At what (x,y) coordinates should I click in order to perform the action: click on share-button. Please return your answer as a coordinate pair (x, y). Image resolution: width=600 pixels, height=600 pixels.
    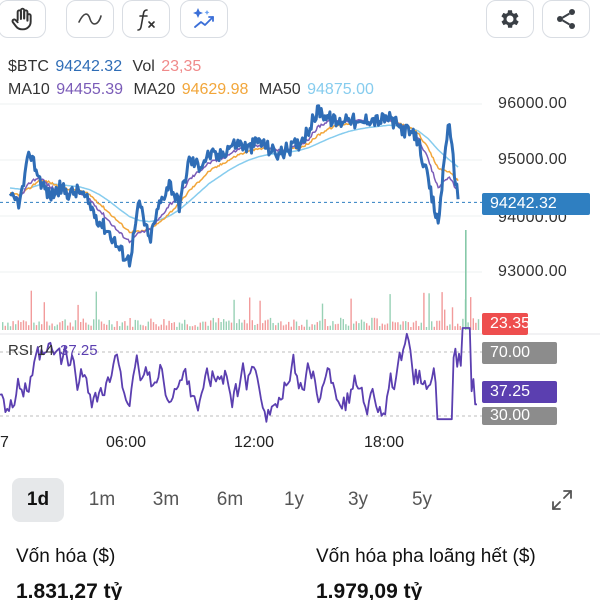
    Looking at the image, I should click on (566, 19).